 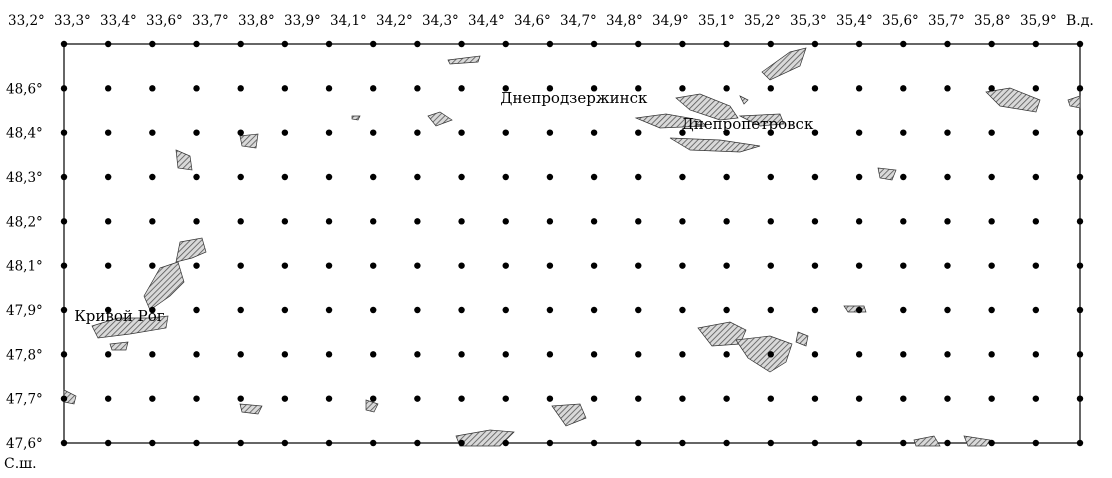 What do you see at coordinates (992, 21) in the screenshot?
I see `longitude-tick-label: 35,8°` at bounding box center [992, 21].